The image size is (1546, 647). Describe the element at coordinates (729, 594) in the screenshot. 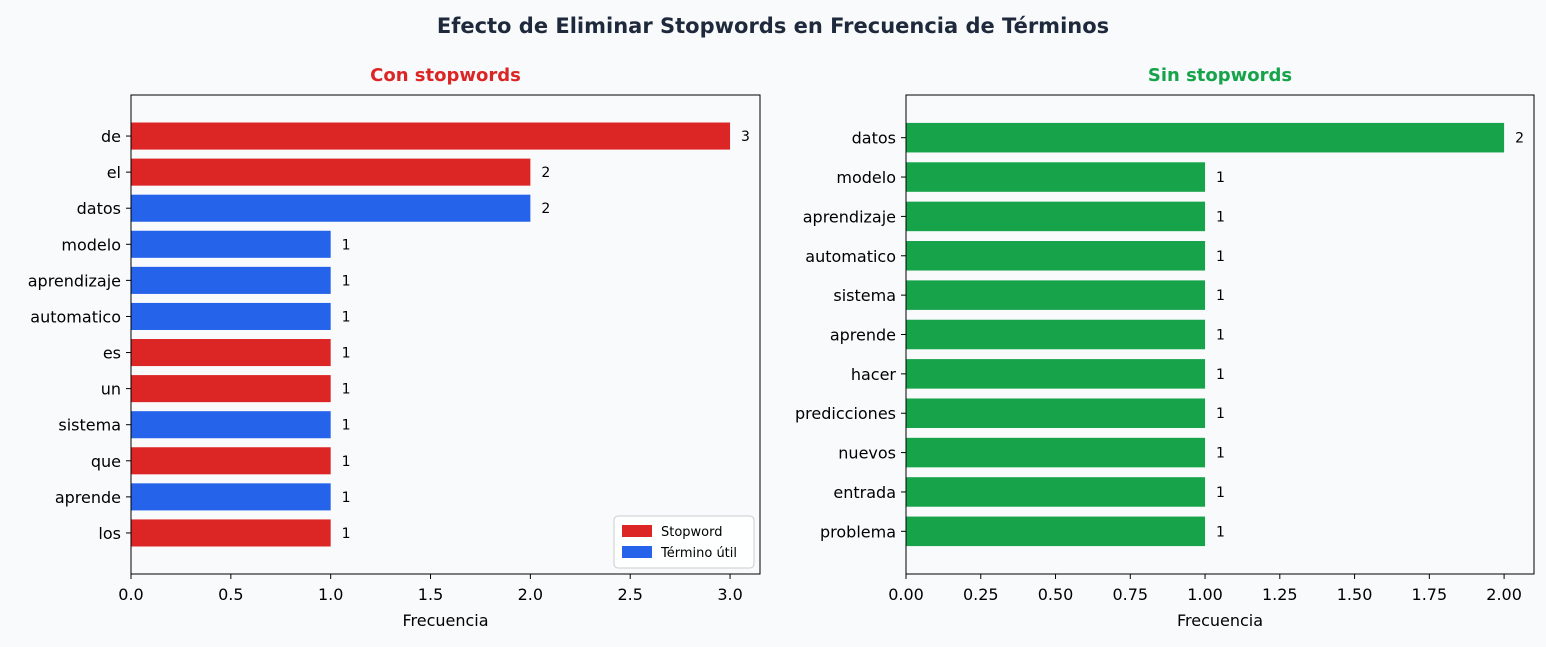

I see `x-tick-label: 3.0` at that location.